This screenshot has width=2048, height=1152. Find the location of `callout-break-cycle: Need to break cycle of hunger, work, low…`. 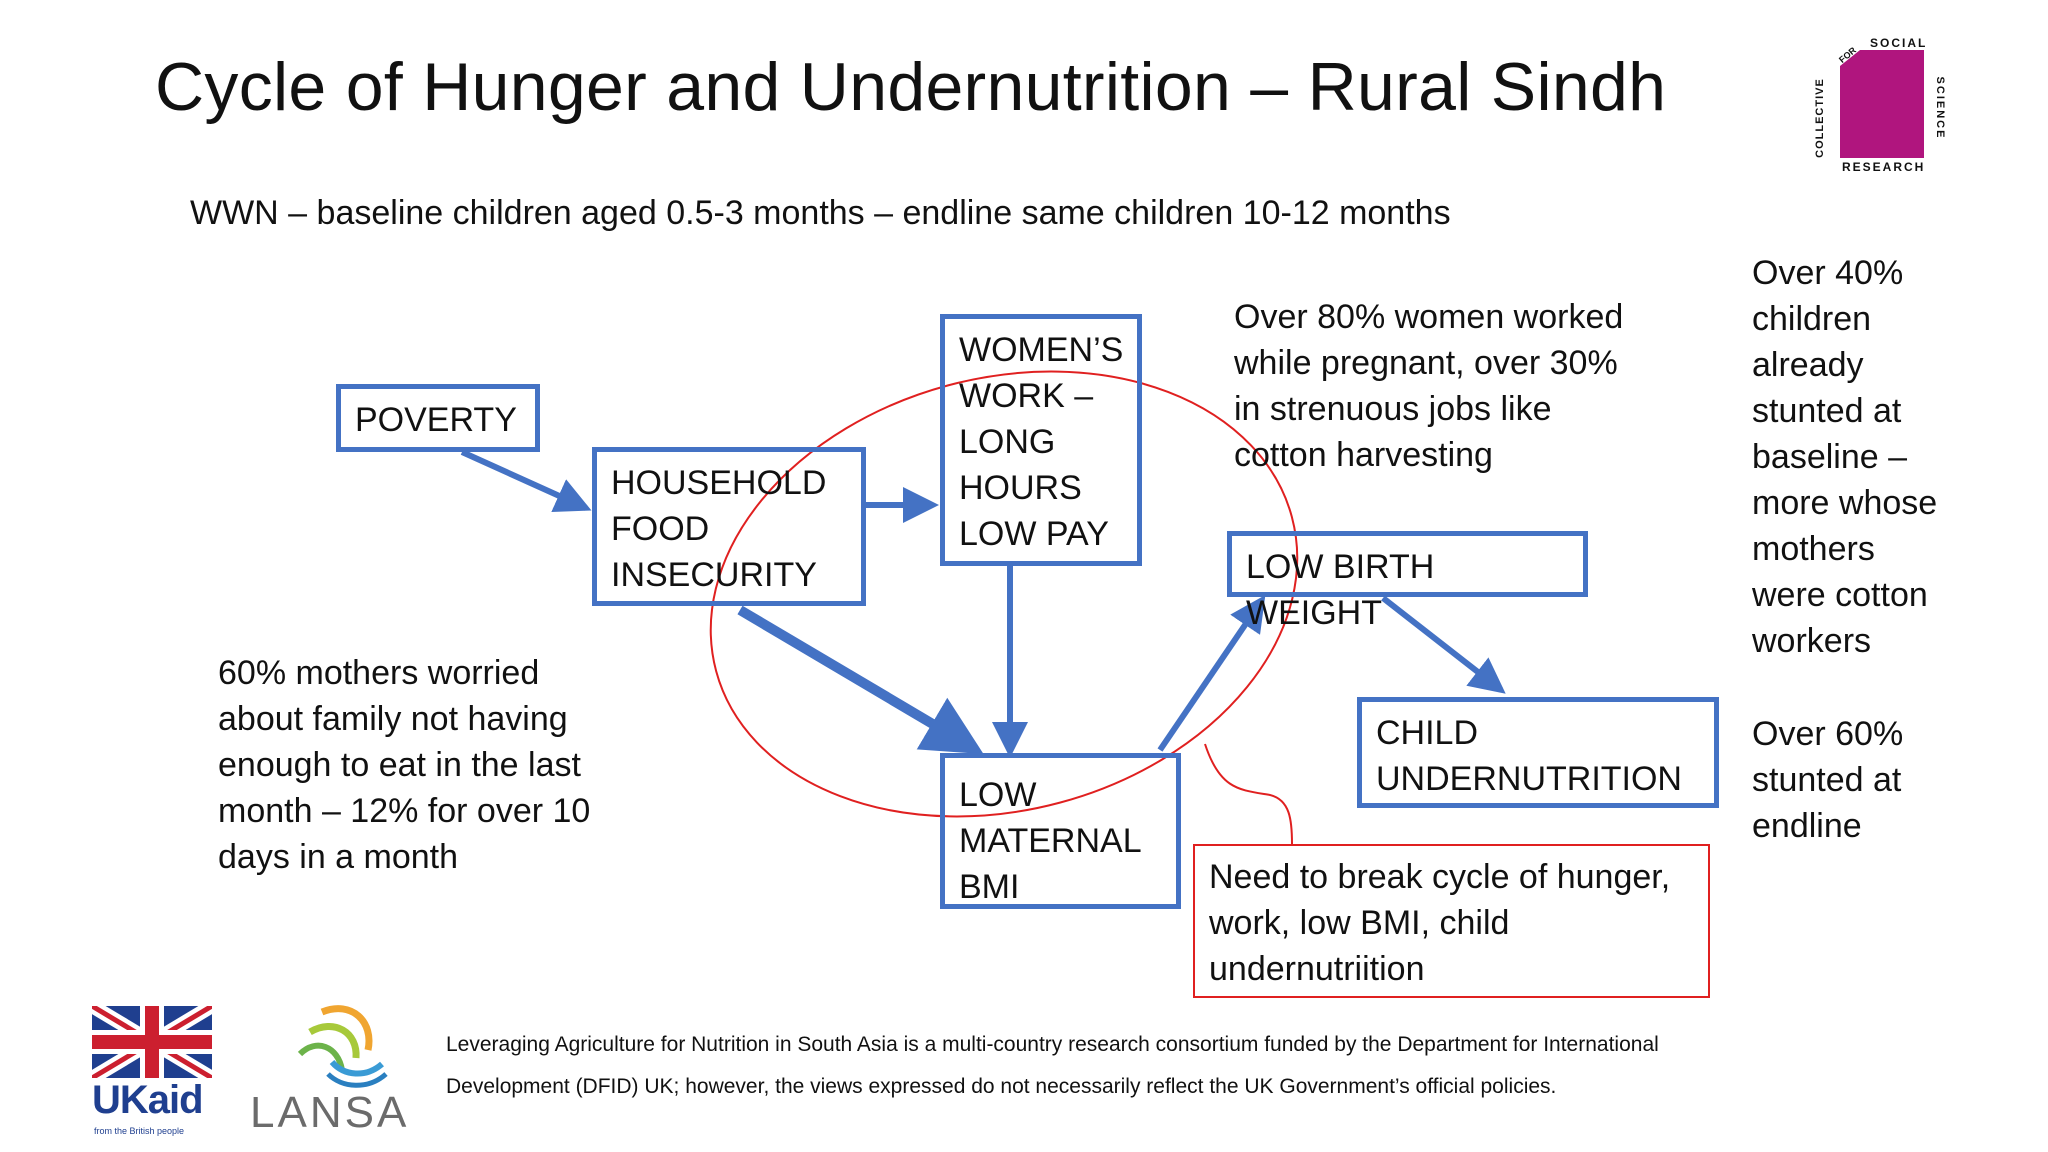

callout-break-cycle: Need to break cycle of hunger, work, low… is located at coordinates (1451, 921).